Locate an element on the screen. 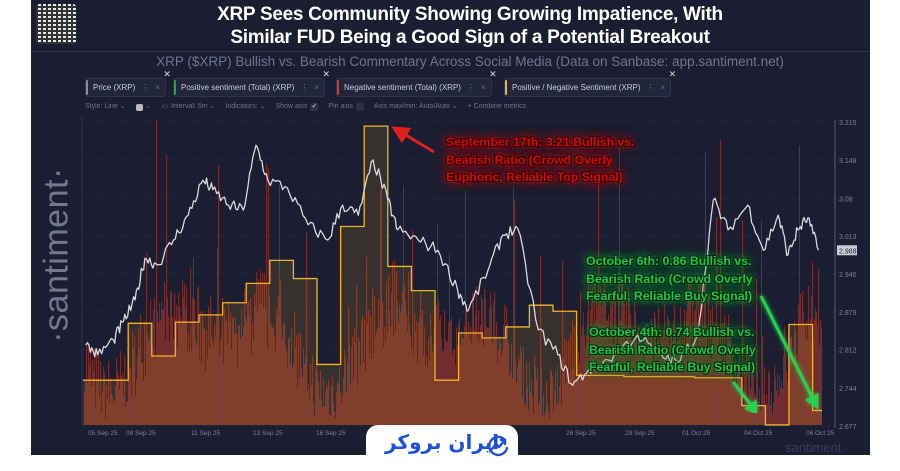  color-dropdown: ⌄ is located at coordinates (143, 107).